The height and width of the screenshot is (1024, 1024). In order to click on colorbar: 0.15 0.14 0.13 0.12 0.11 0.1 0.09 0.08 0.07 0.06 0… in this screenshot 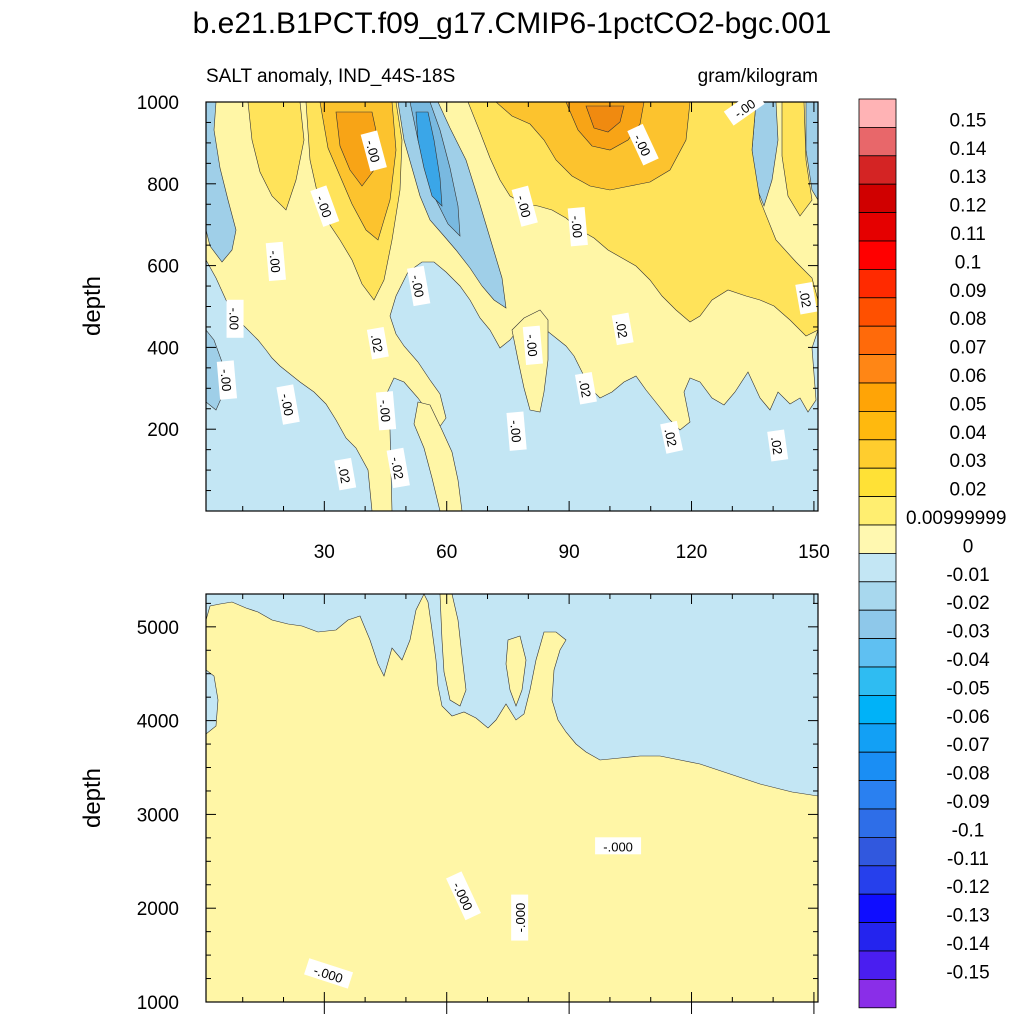, I will do `click(932, 553)`.